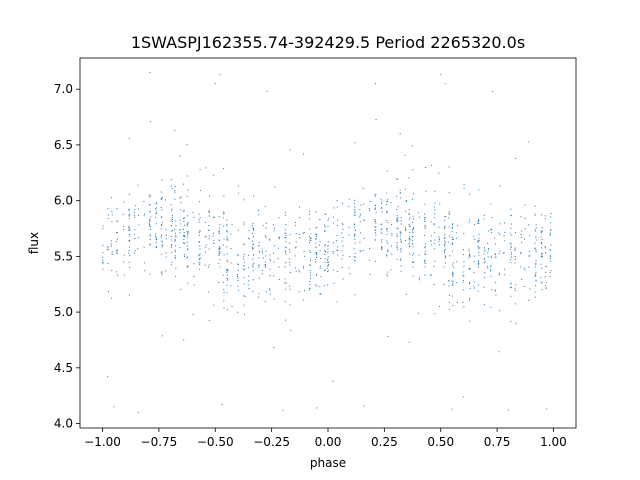 The width and height of the screenshot is (640, 480). I want to click on x-tick-label: −0.25, so click(271, 442).